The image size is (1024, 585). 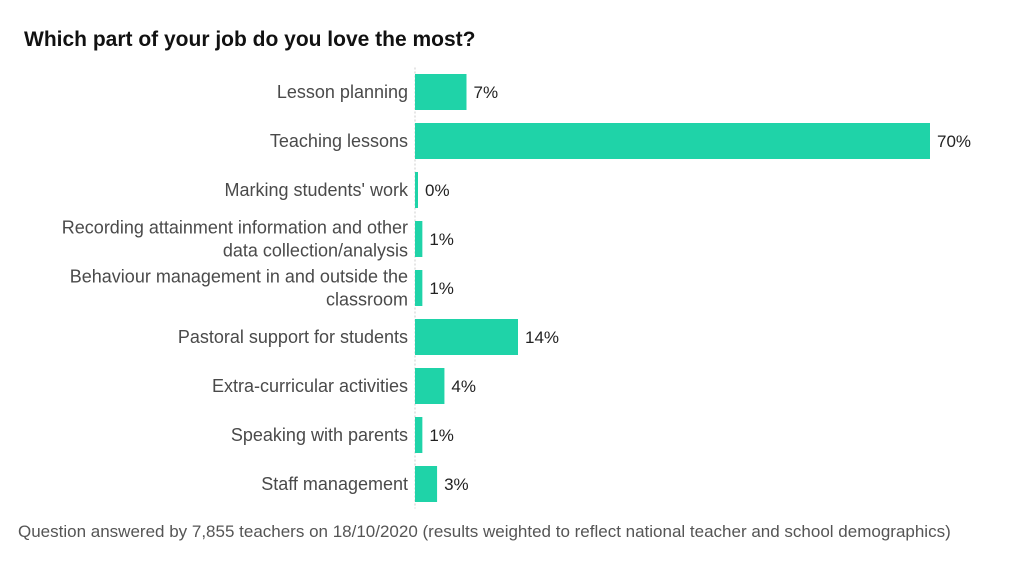 I want to click on category-label-4-line-1: classroom, so click(x=367, y=300).